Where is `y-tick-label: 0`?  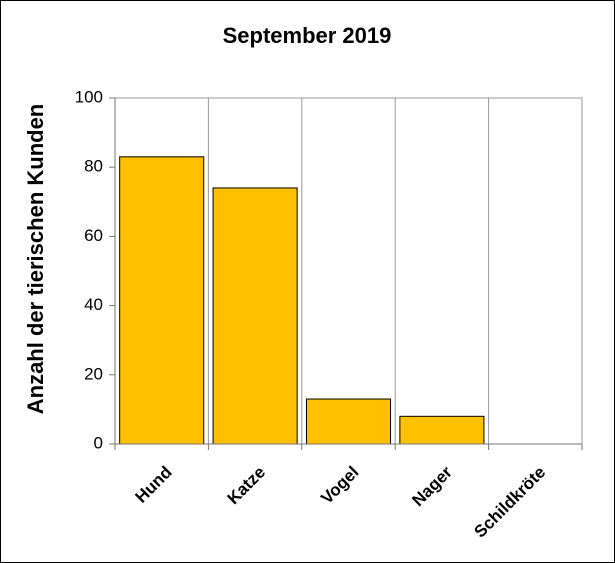 y-tick-label: 0 is located at coordinates (98, 442).